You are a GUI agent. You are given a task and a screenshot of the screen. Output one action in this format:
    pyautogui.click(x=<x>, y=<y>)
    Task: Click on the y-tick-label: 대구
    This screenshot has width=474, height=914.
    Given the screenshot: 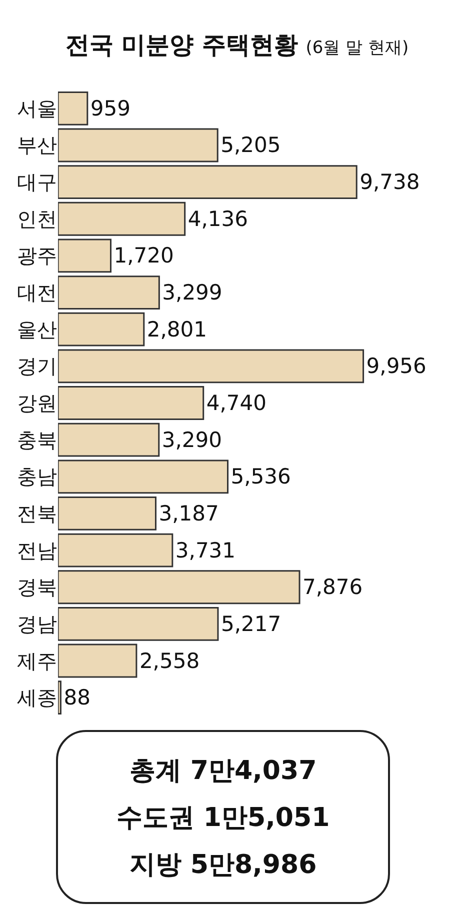 What is the action you would take?
    pyautogui.click(x=37, y=182)
    